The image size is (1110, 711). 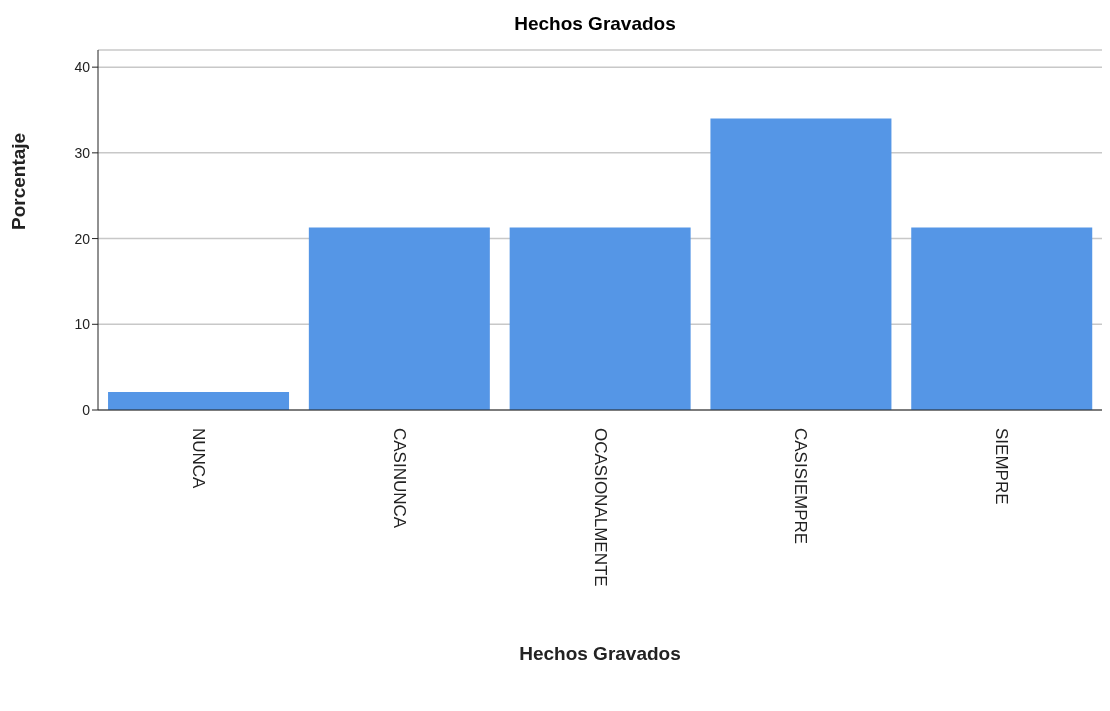 What do you see at coordinates (600, 507) in the screenshot?
I see `x-tick-label: OCASIONALMENTE` at bounding box center [600, 507].